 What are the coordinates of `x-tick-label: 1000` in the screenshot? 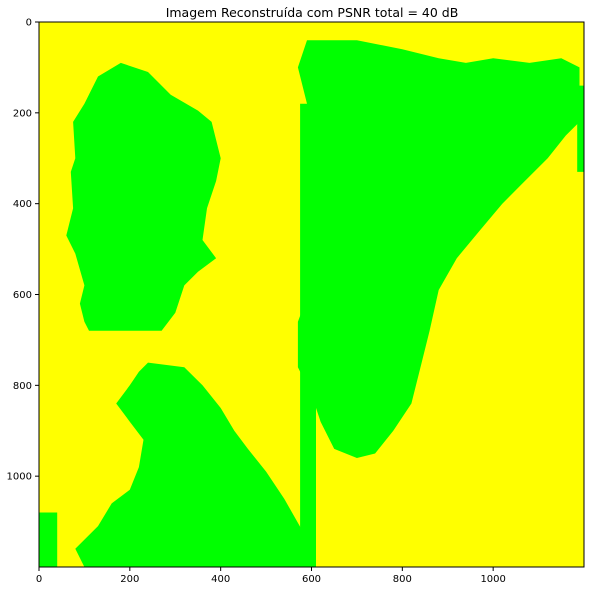 It's located at (492, 579).